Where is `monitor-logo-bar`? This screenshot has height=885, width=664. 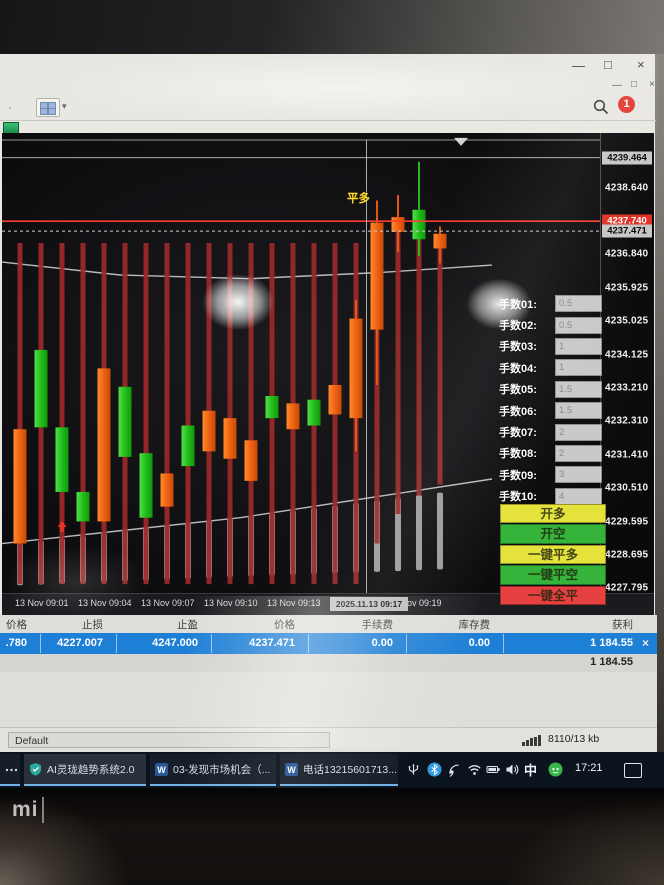
monitor-logo-bar is located at coordinates (43, 810).